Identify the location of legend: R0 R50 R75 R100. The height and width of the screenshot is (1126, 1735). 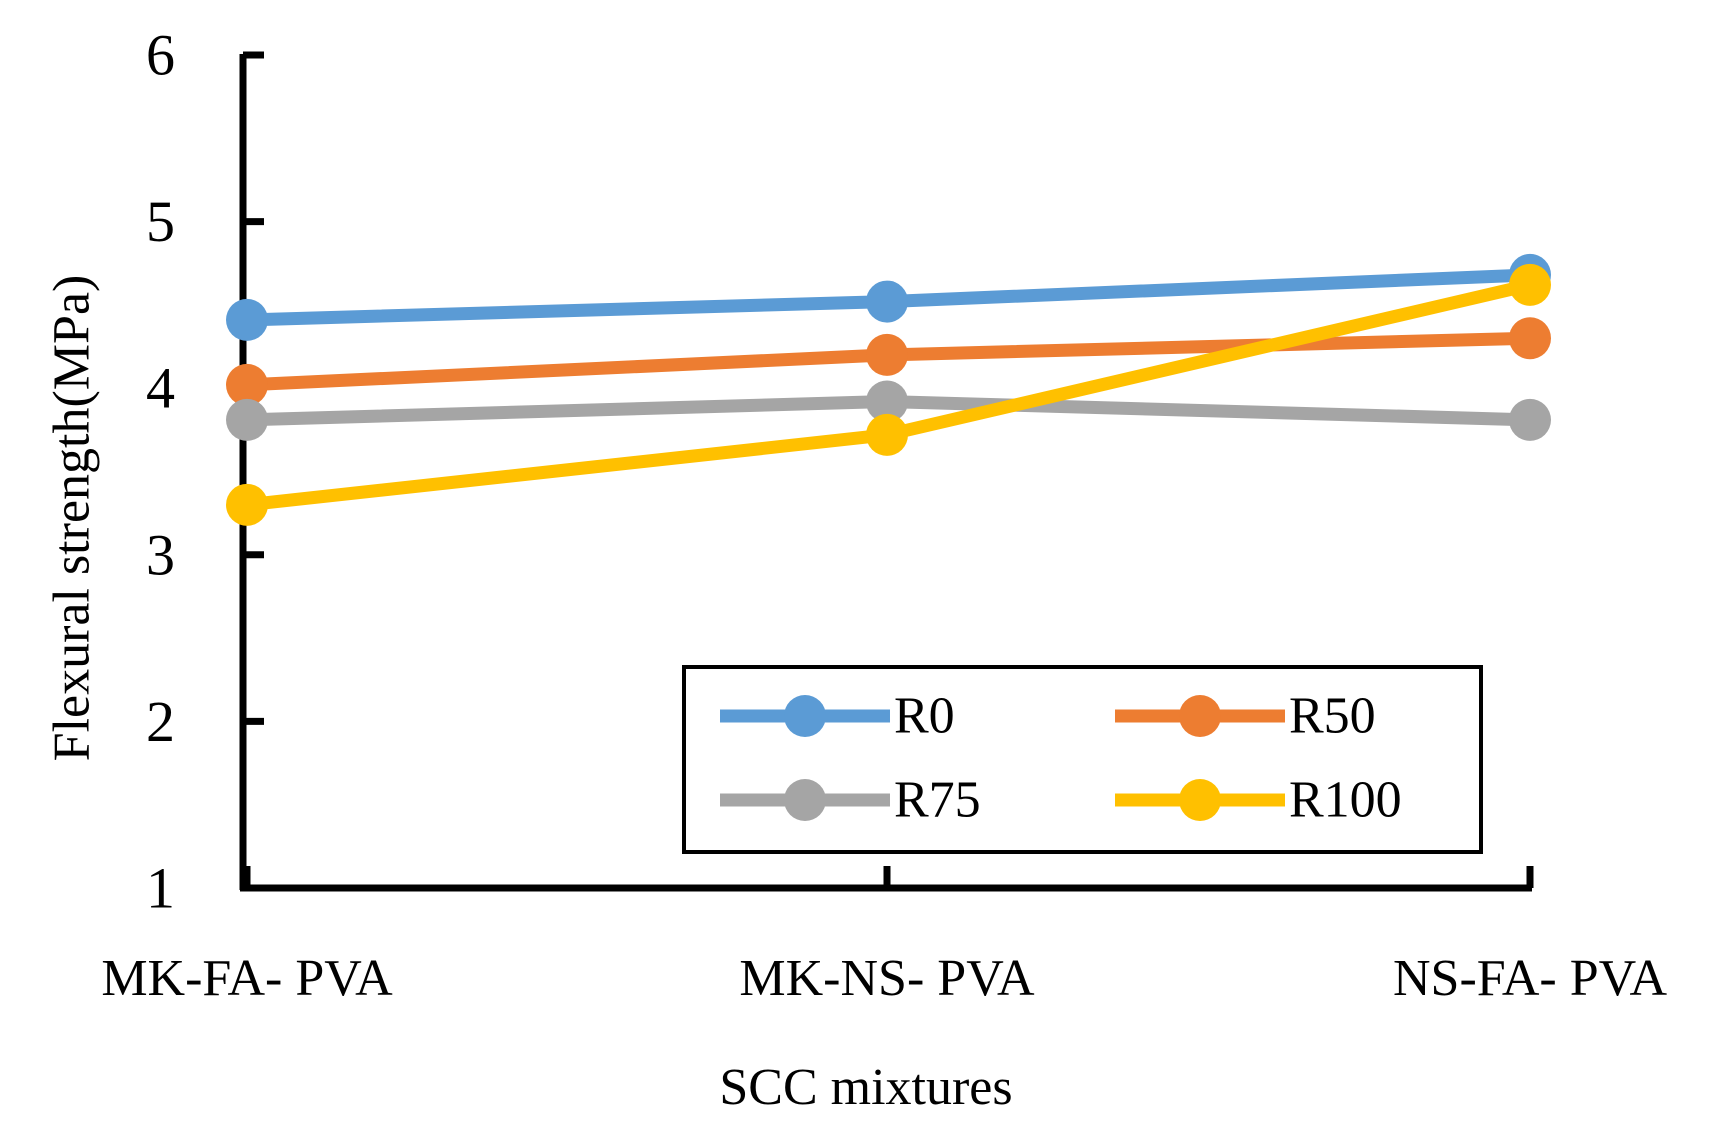
(1082, 759).